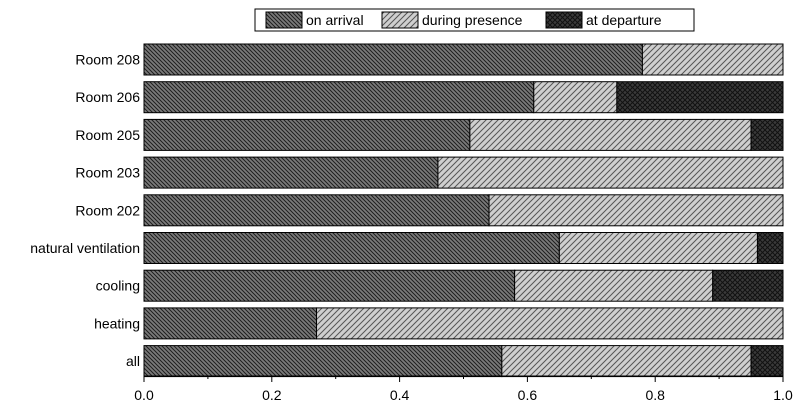 The image size is (796, 414). I want to click on bar-room-202-during-presence, so click(636, 210).